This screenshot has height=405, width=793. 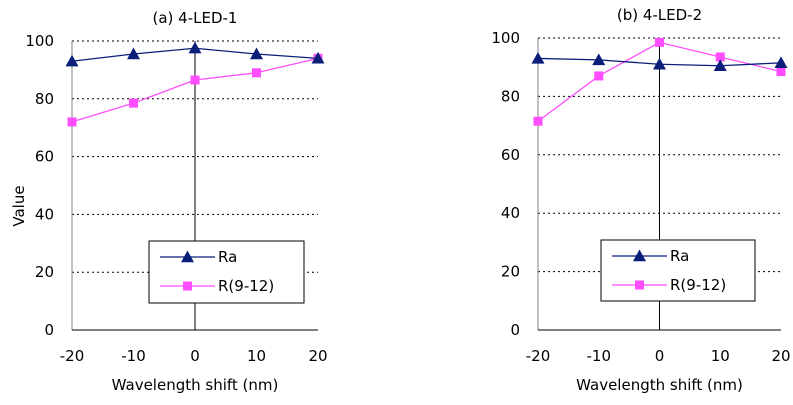 I want to click on y-axis-label: Value, so click(x=19, y=205).